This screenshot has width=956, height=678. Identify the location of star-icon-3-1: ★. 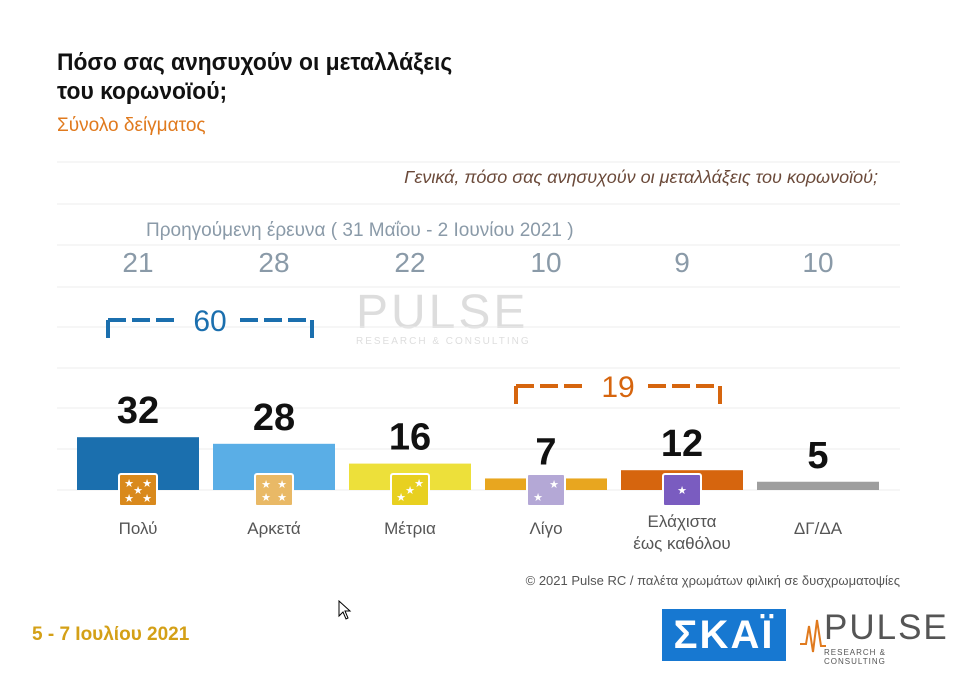
(554, 484).